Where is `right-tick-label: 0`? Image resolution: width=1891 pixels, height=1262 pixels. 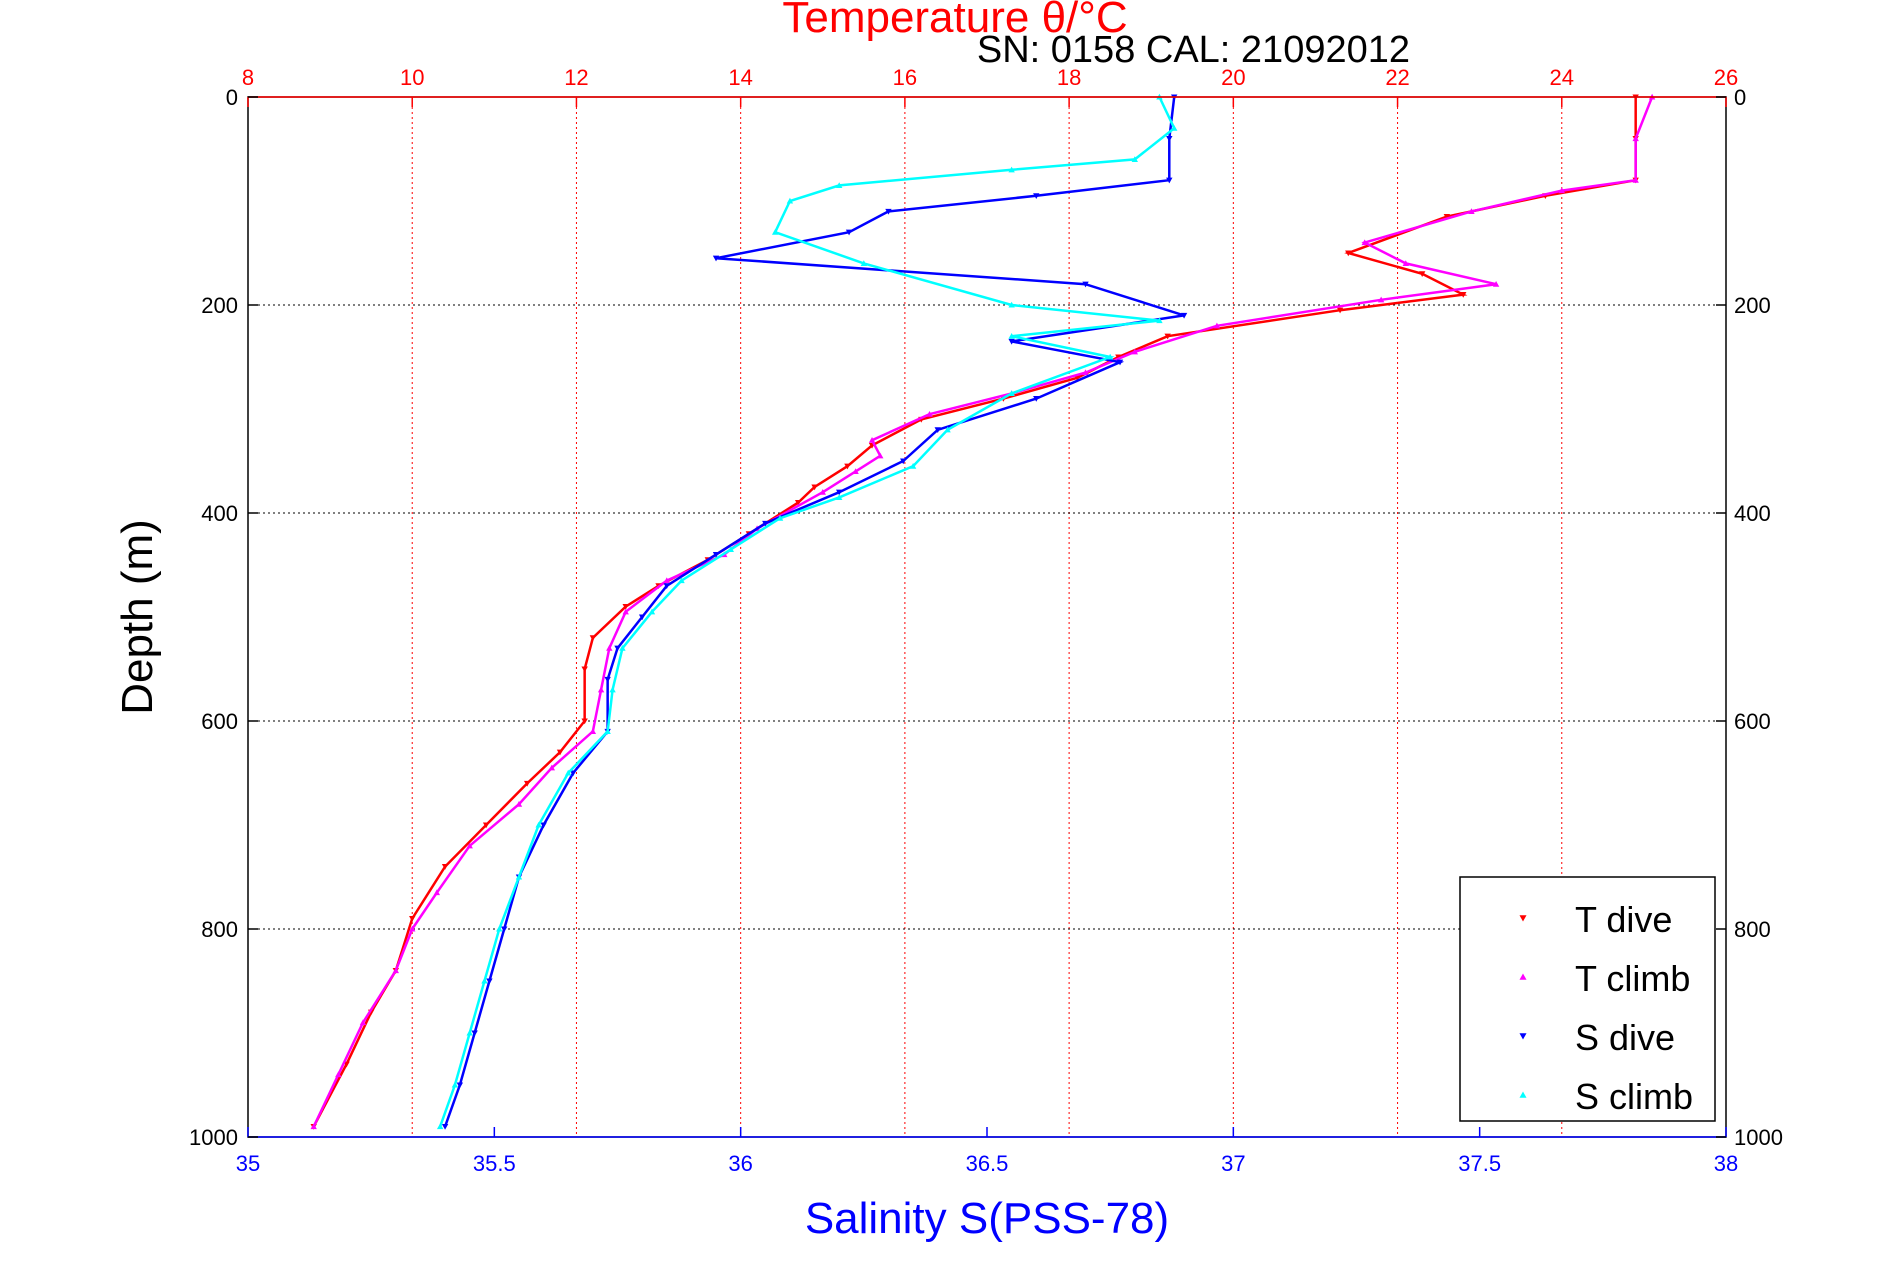 right-tick-label: 0 is located at coordinates (1740, 97).